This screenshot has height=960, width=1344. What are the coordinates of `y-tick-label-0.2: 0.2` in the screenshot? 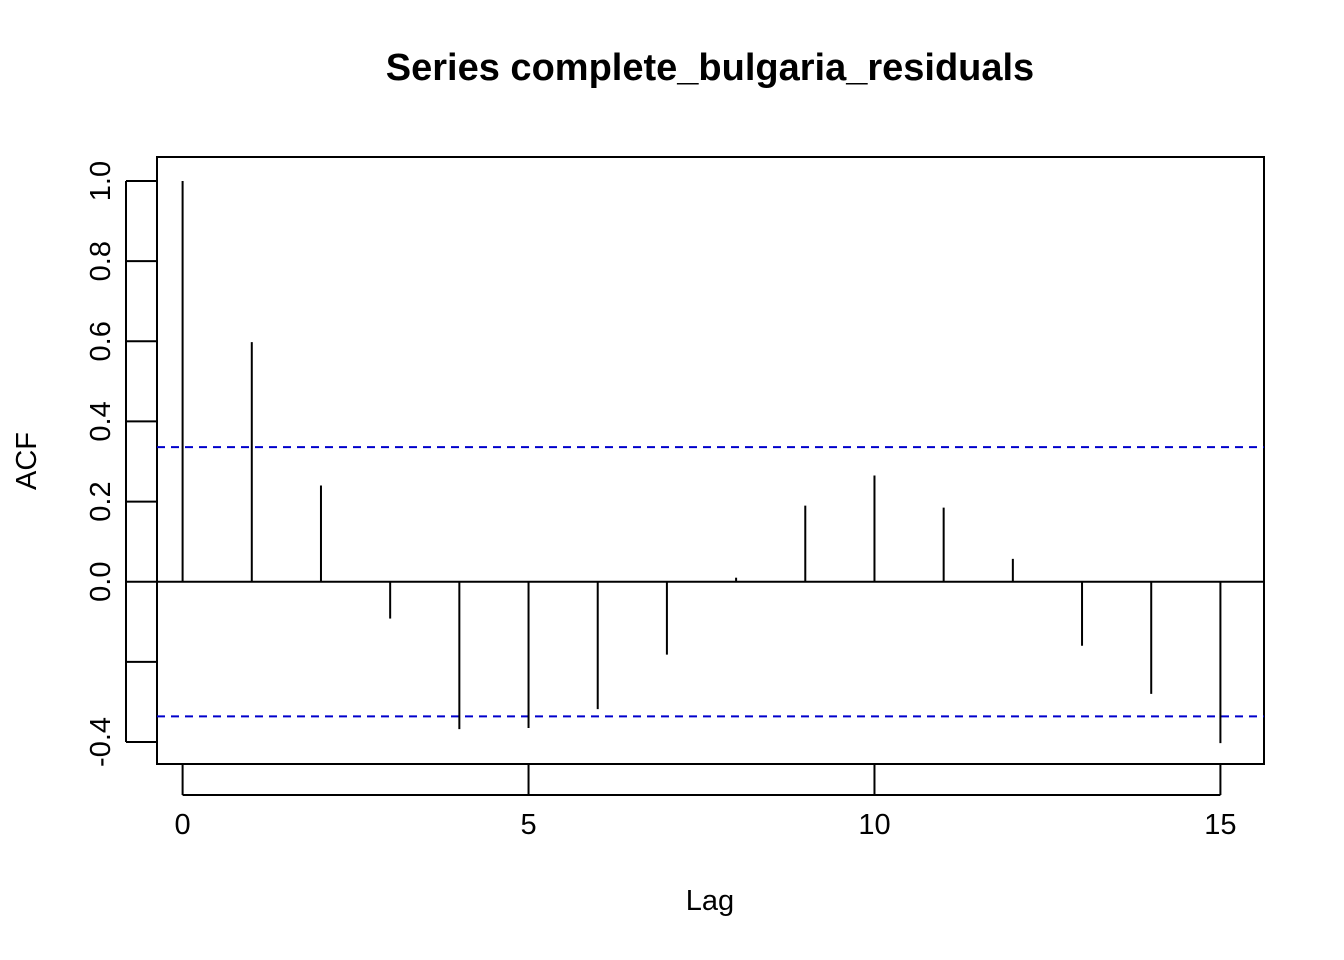 It's located at (101, 501).